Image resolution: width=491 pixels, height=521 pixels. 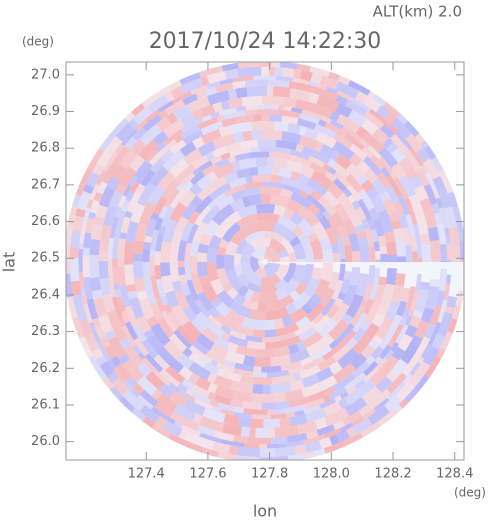 I want to click on x-axis-label: lon, so click(x=265, y=511).